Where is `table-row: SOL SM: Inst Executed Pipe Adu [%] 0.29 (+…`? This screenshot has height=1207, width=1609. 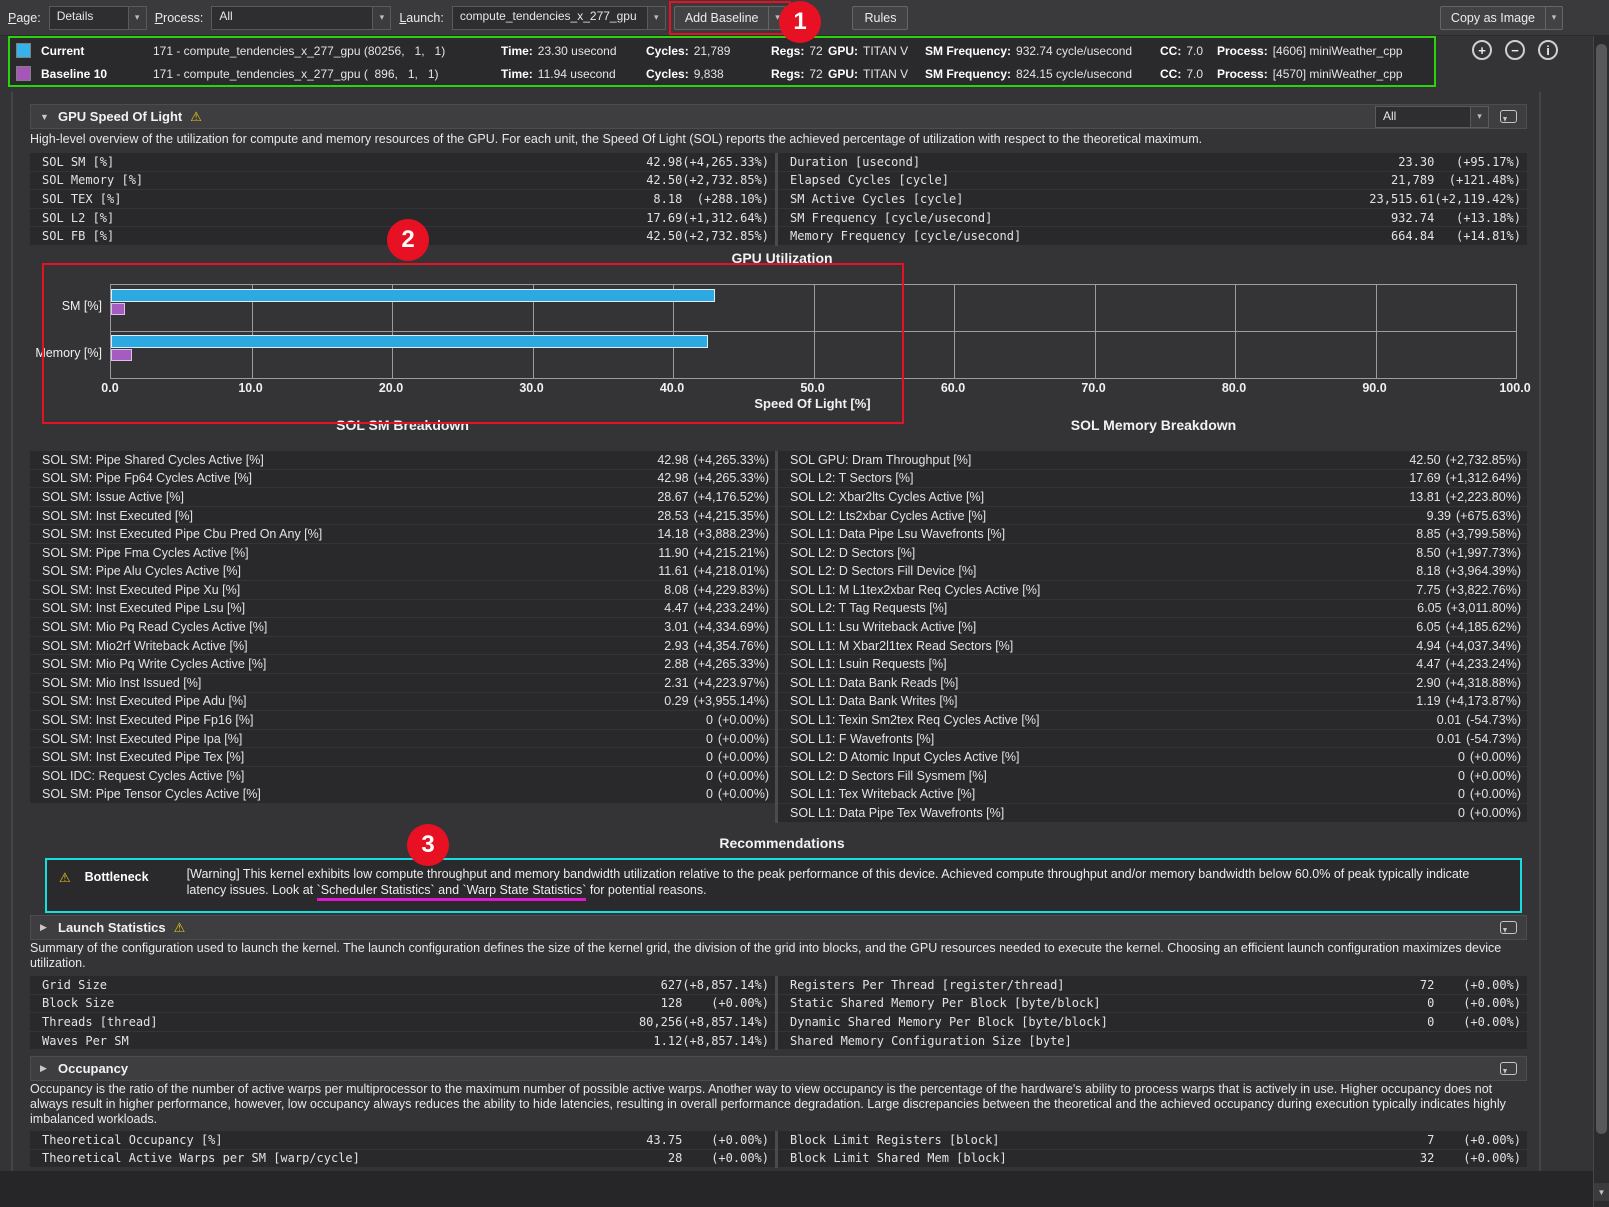
table-row: SOL SM: Inst Executed Pipe Adu [%] 0.29 (+… is located at coordinates (402, 701).